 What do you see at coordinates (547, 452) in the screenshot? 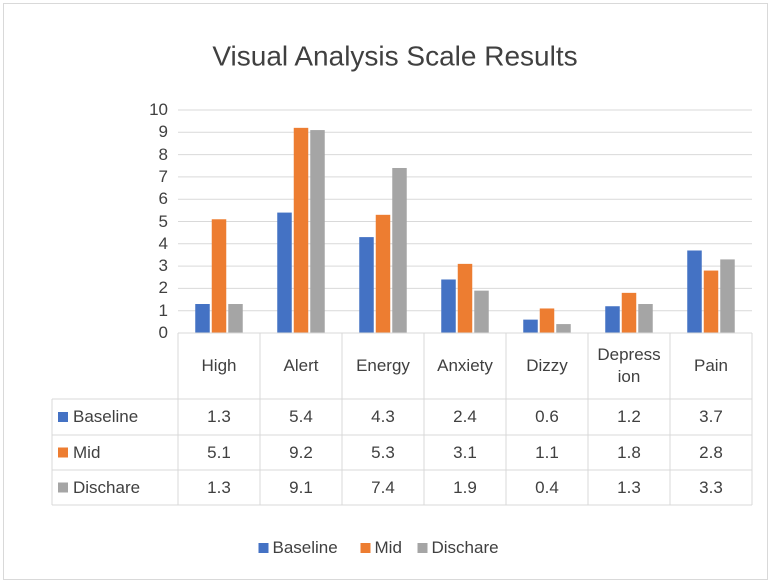
I see `table-value: 1.1` at bounding box center [547, 452].